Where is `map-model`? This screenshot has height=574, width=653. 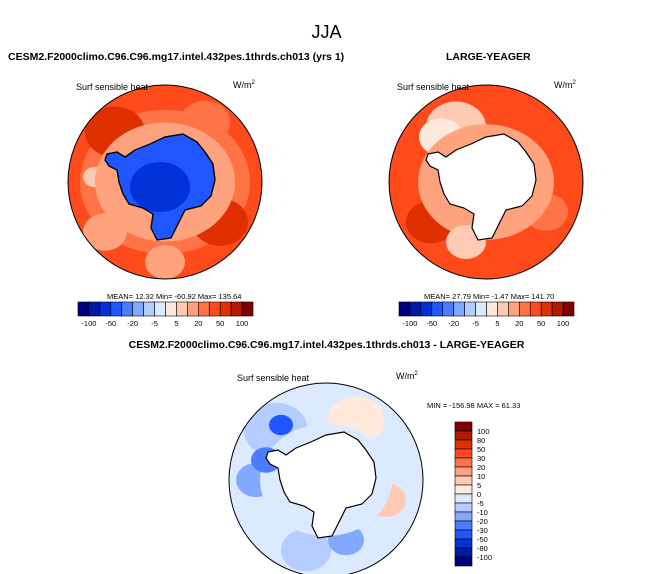 map-model is located at coordinates (165, 182).